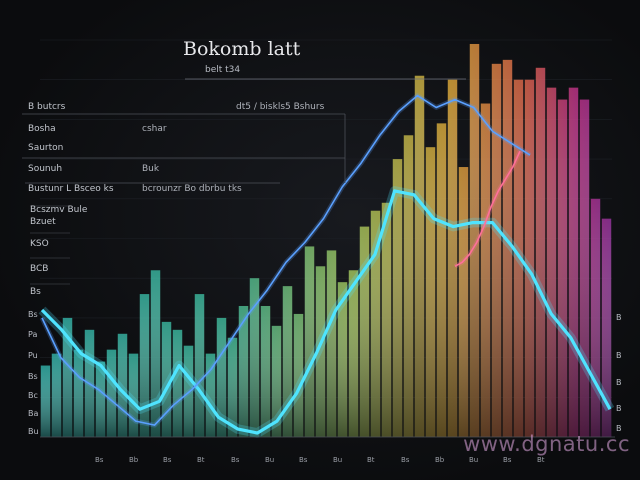 The image size is (640, 480). Describe the element at coordinates (33, 431) in the screenshot. I see `y-tick-label: Bu` at that location.